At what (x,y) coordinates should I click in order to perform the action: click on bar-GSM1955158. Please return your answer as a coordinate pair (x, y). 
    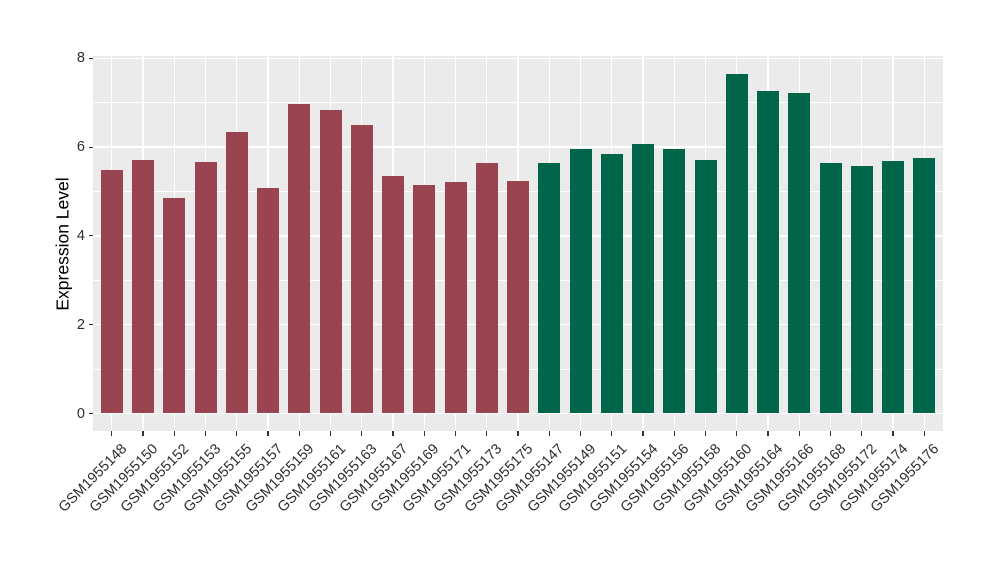
    Looking at the image, I should click on (705, 287).